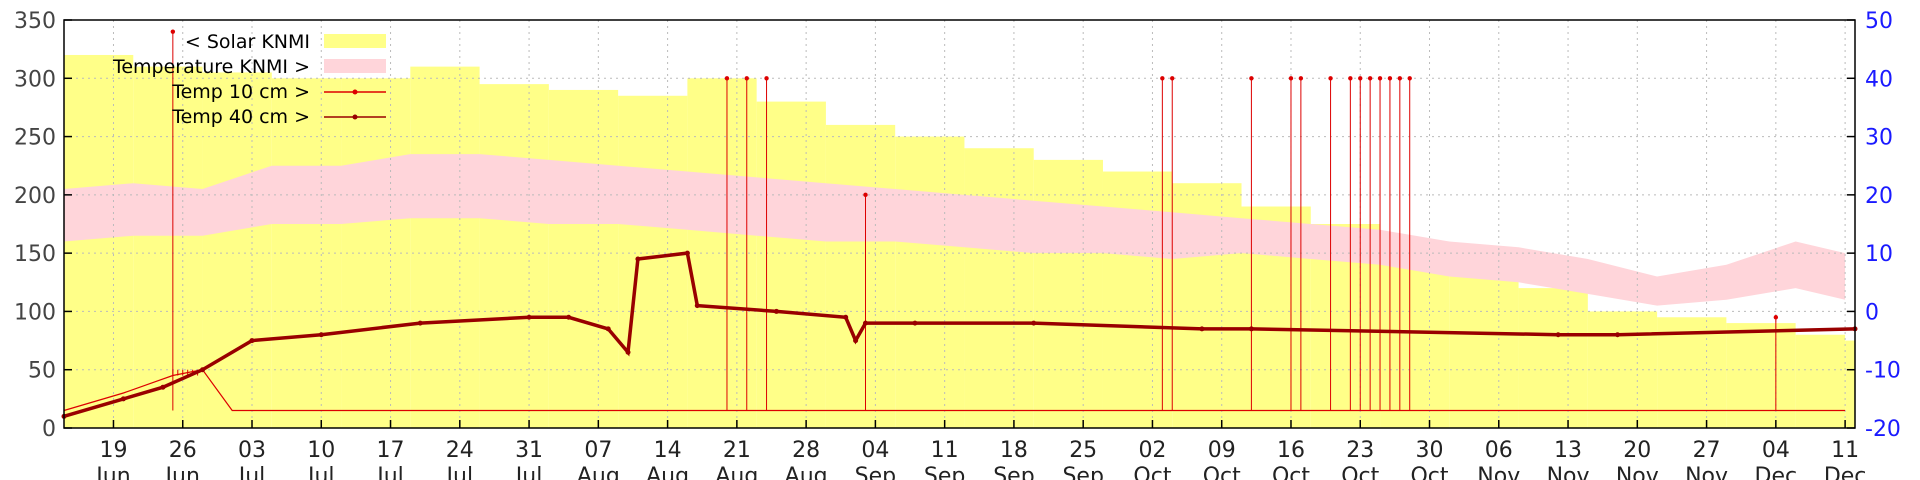  Describe the element at coordinates (321, 450) in the screenshot. I see `x-tick-day: 10` at that location.